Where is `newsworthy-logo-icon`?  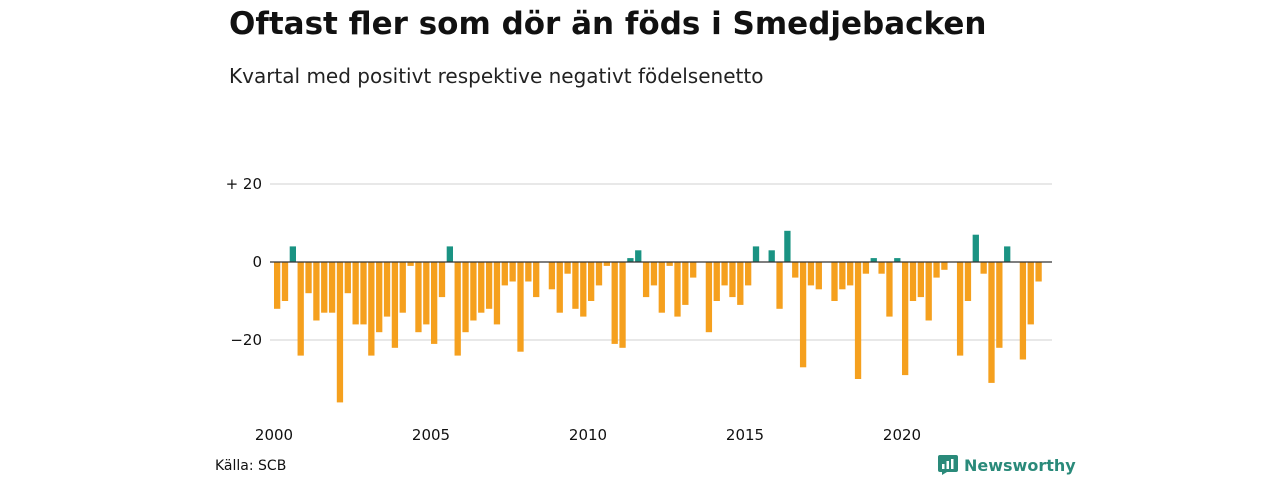
newsworthy-logo-icon is located at coordinates (948, 465).